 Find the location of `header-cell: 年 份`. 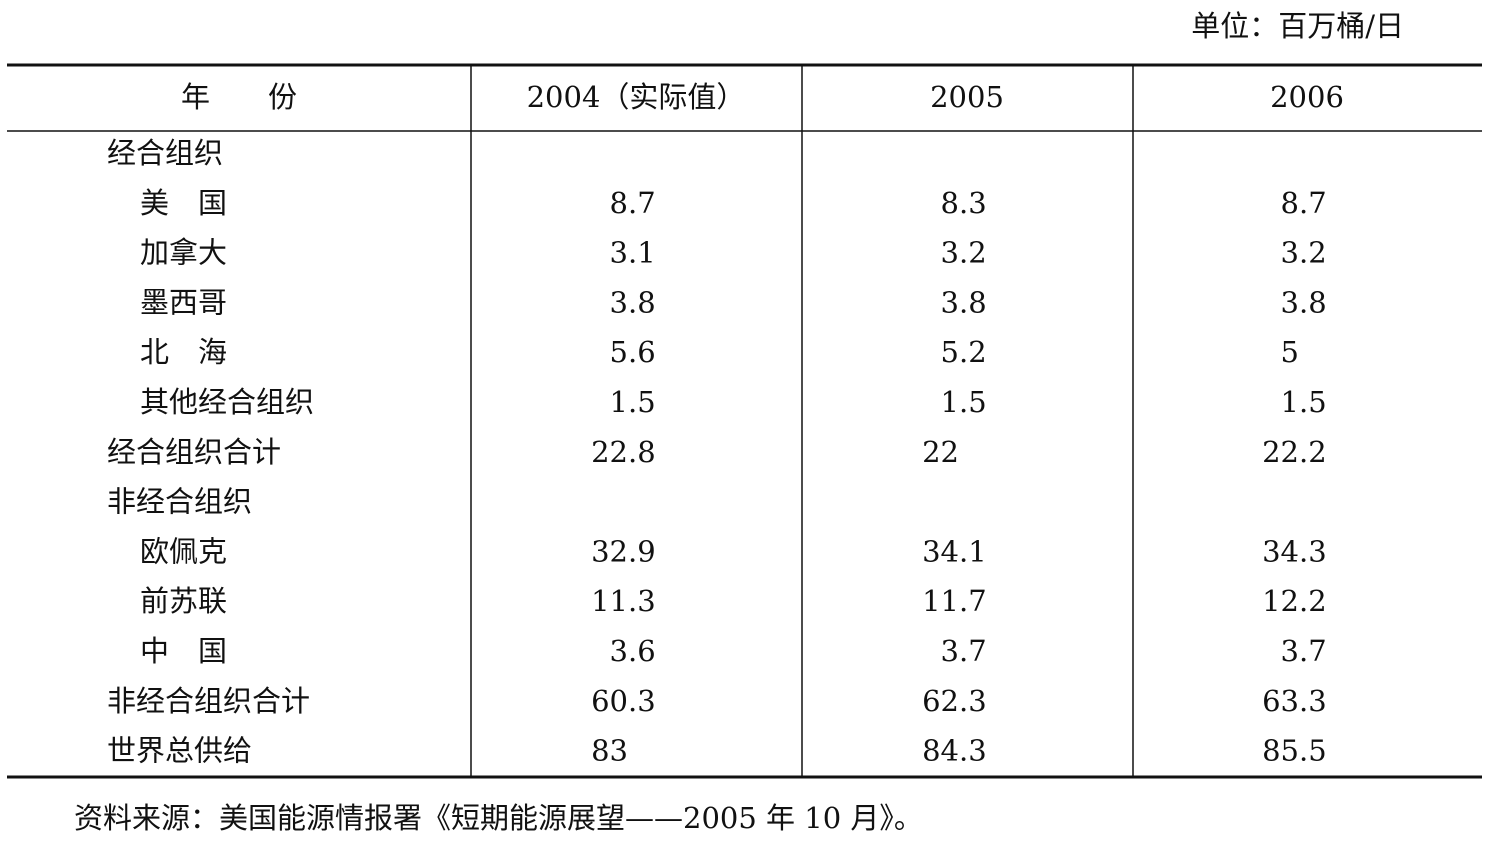

header-cell: 年 份 is located at coordinates (239, 97).